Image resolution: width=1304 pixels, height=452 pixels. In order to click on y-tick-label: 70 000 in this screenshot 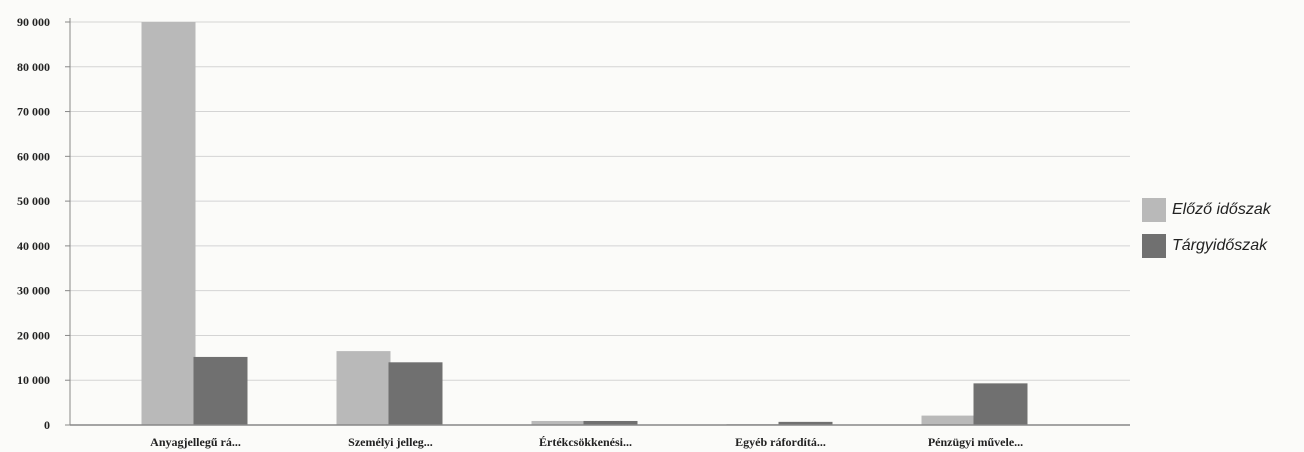, I will do `click(33, 112)`.